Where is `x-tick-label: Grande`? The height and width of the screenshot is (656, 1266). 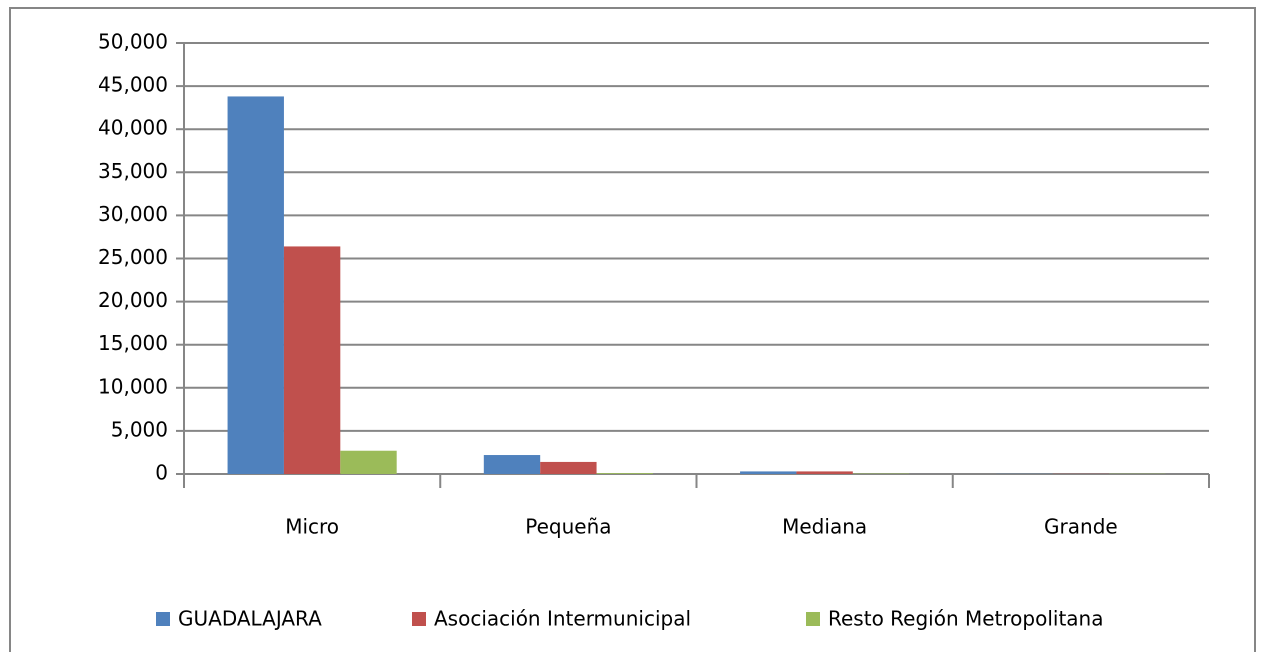 x-tick-label: Grande is located at coordinates (1081, 527).